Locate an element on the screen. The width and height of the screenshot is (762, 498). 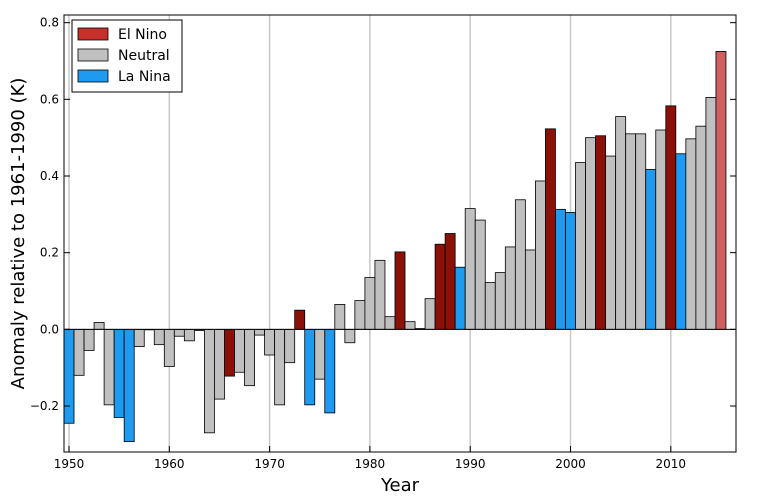
y-tick-label-3: 0.4 is located at coordinates (49, 176).